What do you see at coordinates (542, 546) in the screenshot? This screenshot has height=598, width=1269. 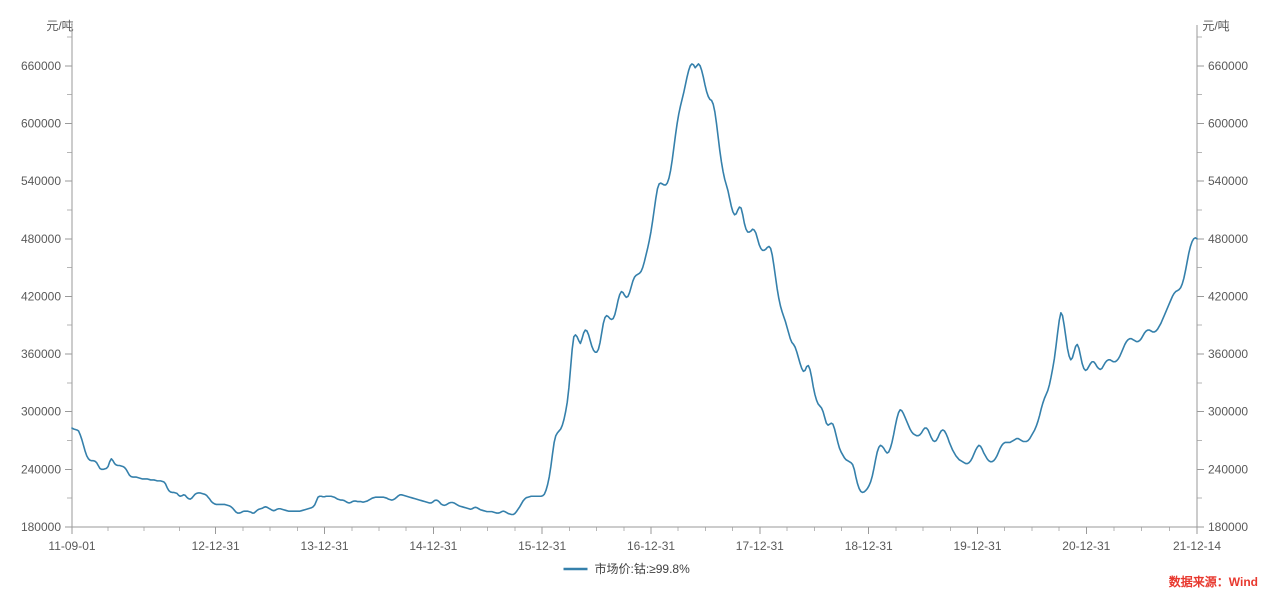 I see `x-axis-tick-label: 15-12-31` at bounding box center [542, 546].